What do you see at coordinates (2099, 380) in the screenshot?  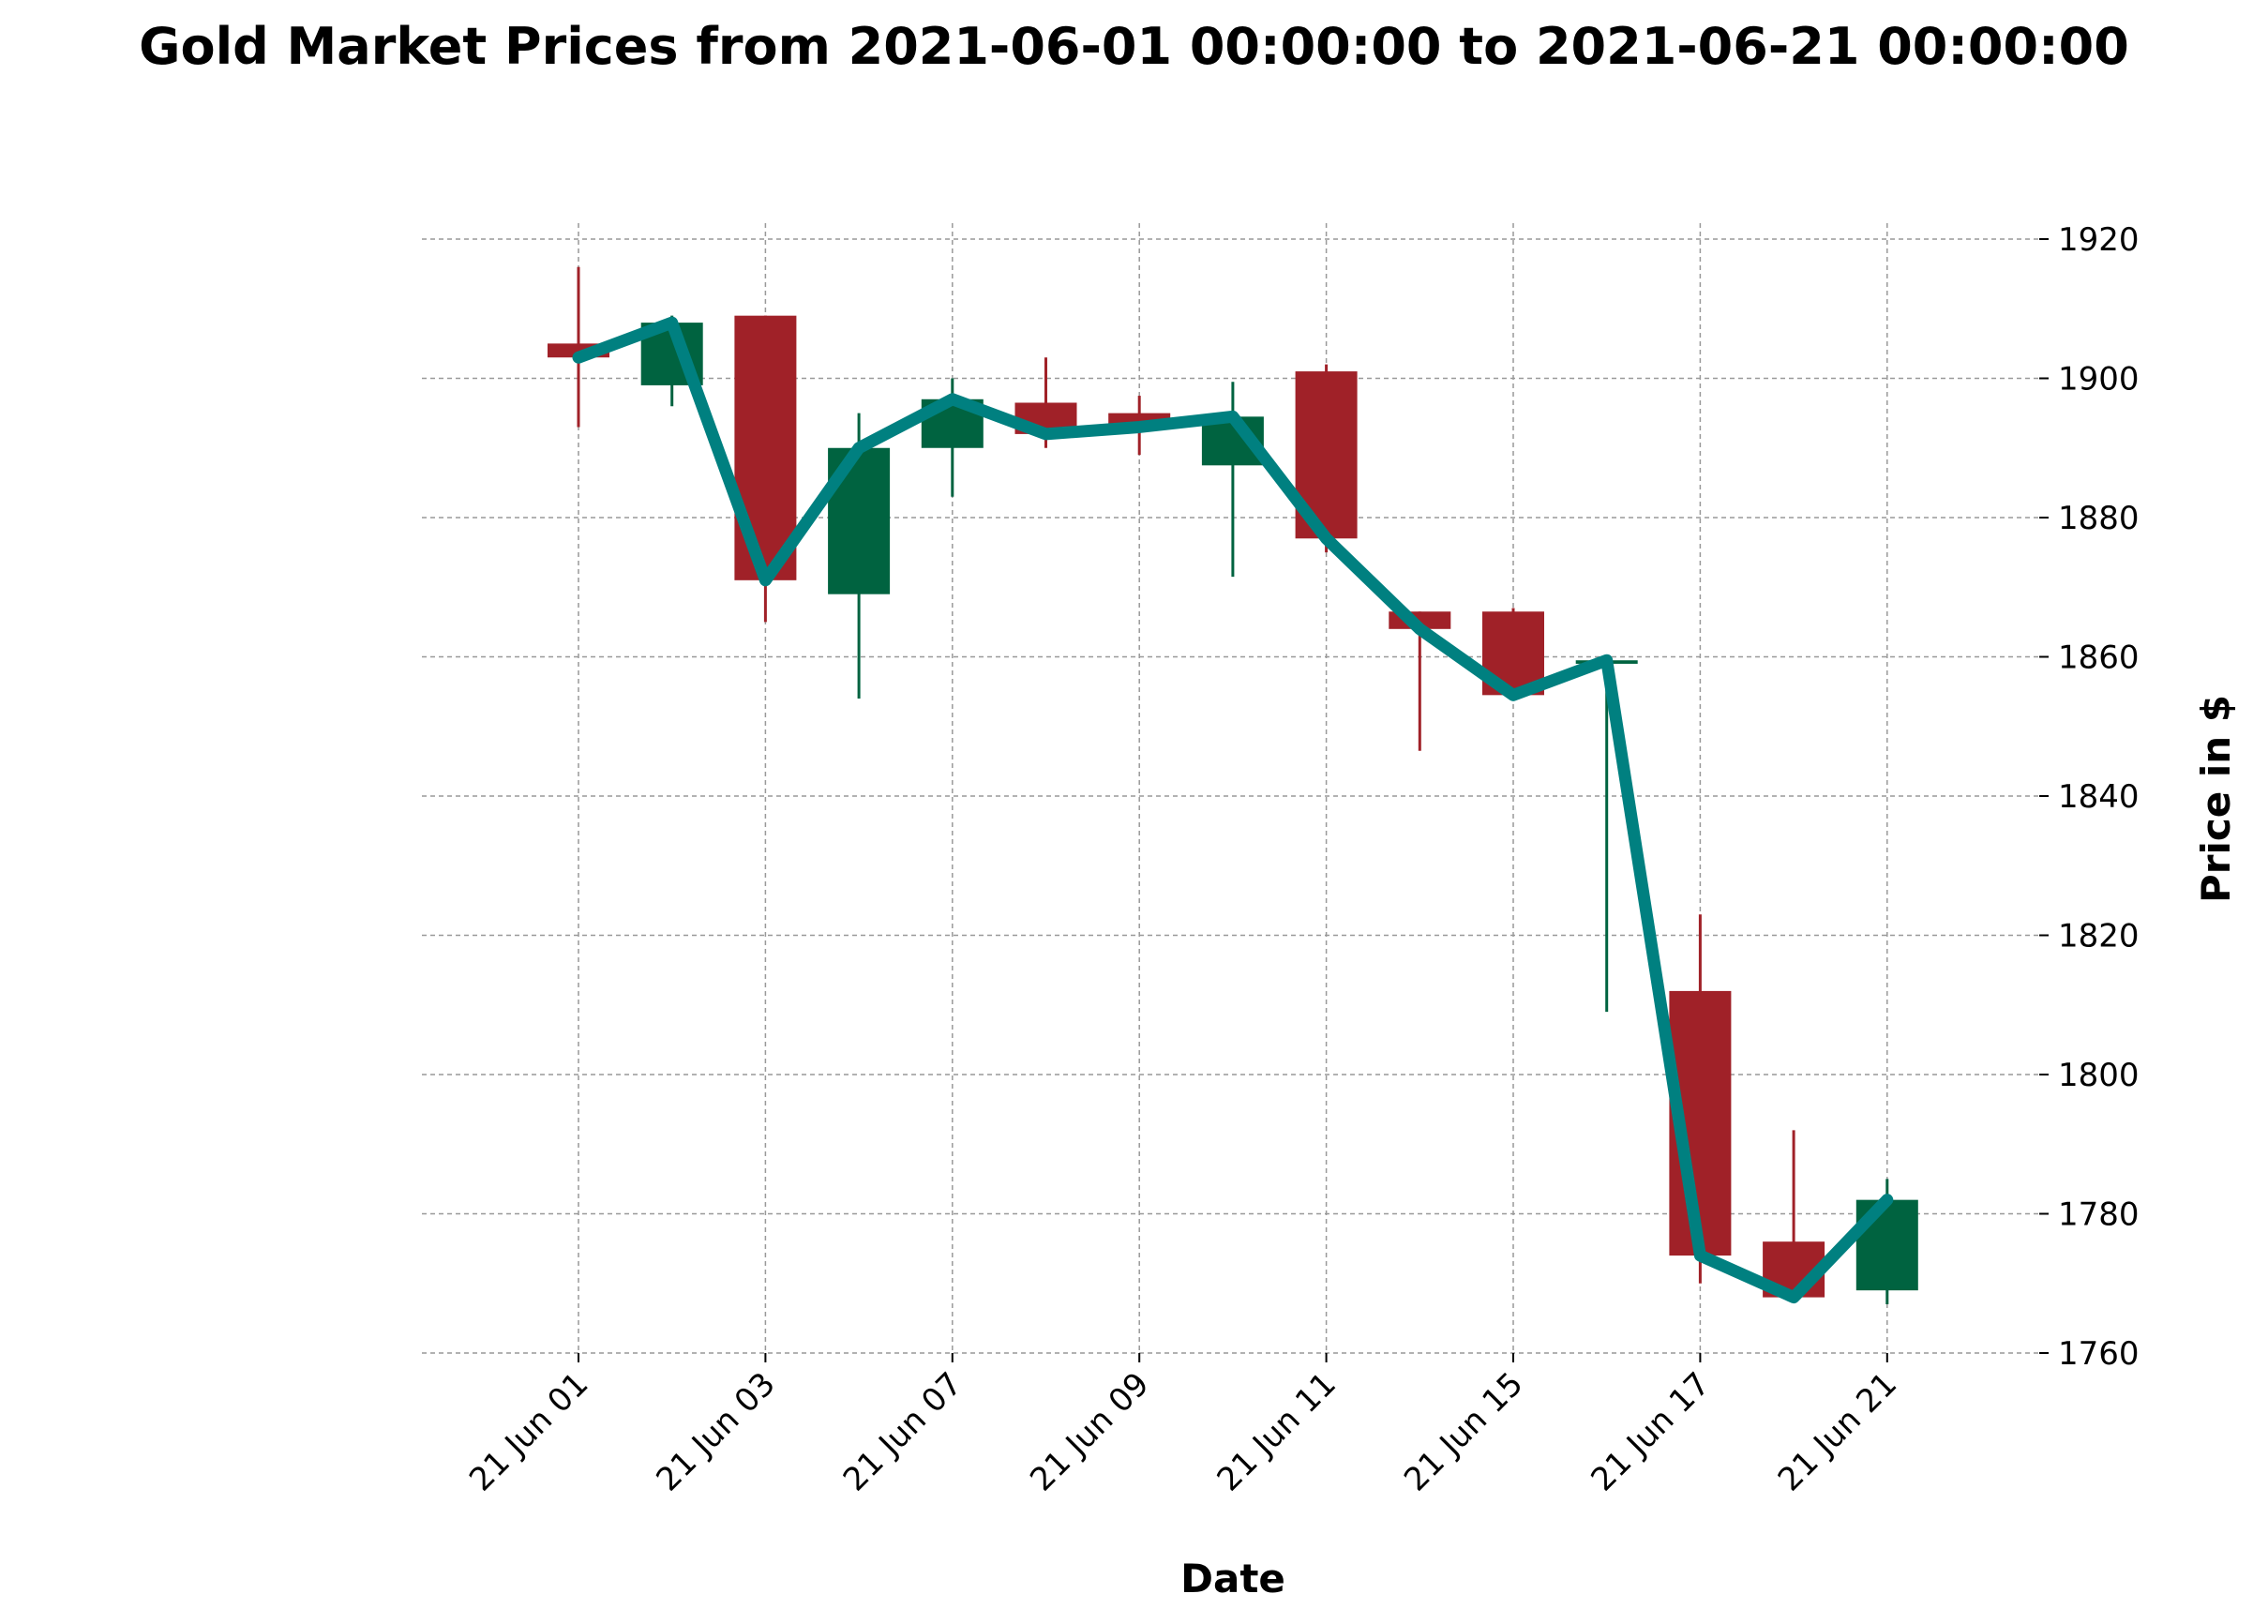 I see `y-tick-label: 1900` at bounding box center [2099, 380].